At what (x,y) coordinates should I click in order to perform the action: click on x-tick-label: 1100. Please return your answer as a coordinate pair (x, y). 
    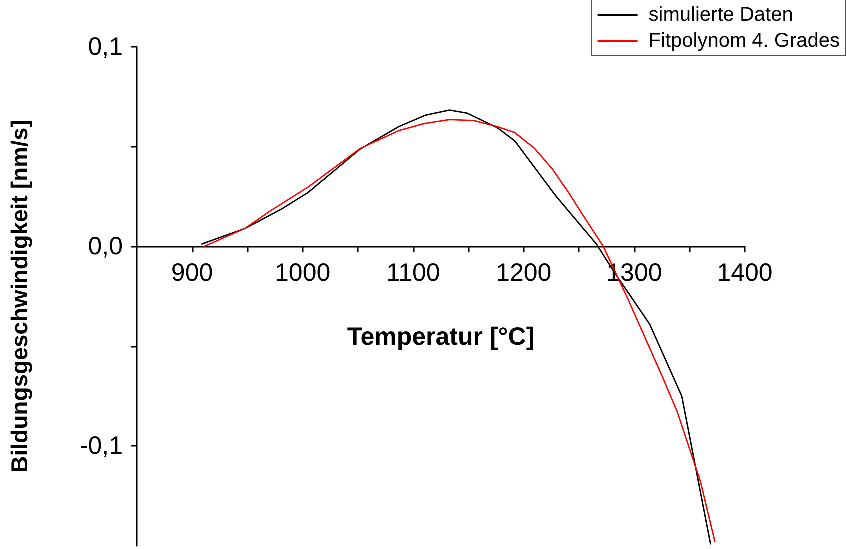
    Looking at the image, I should click on (413, 273).